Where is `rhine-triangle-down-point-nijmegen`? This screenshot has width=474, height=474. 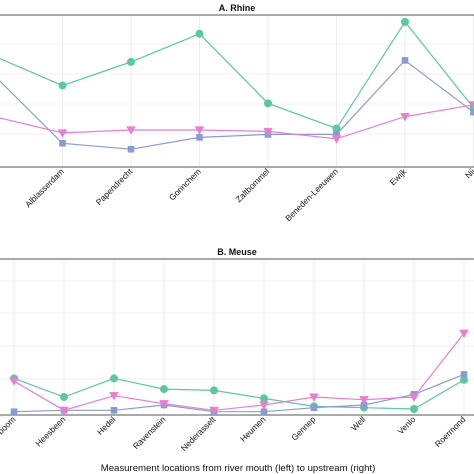 rhine-triangle-down-point-nijmegen is located at coordinates (471, 105).